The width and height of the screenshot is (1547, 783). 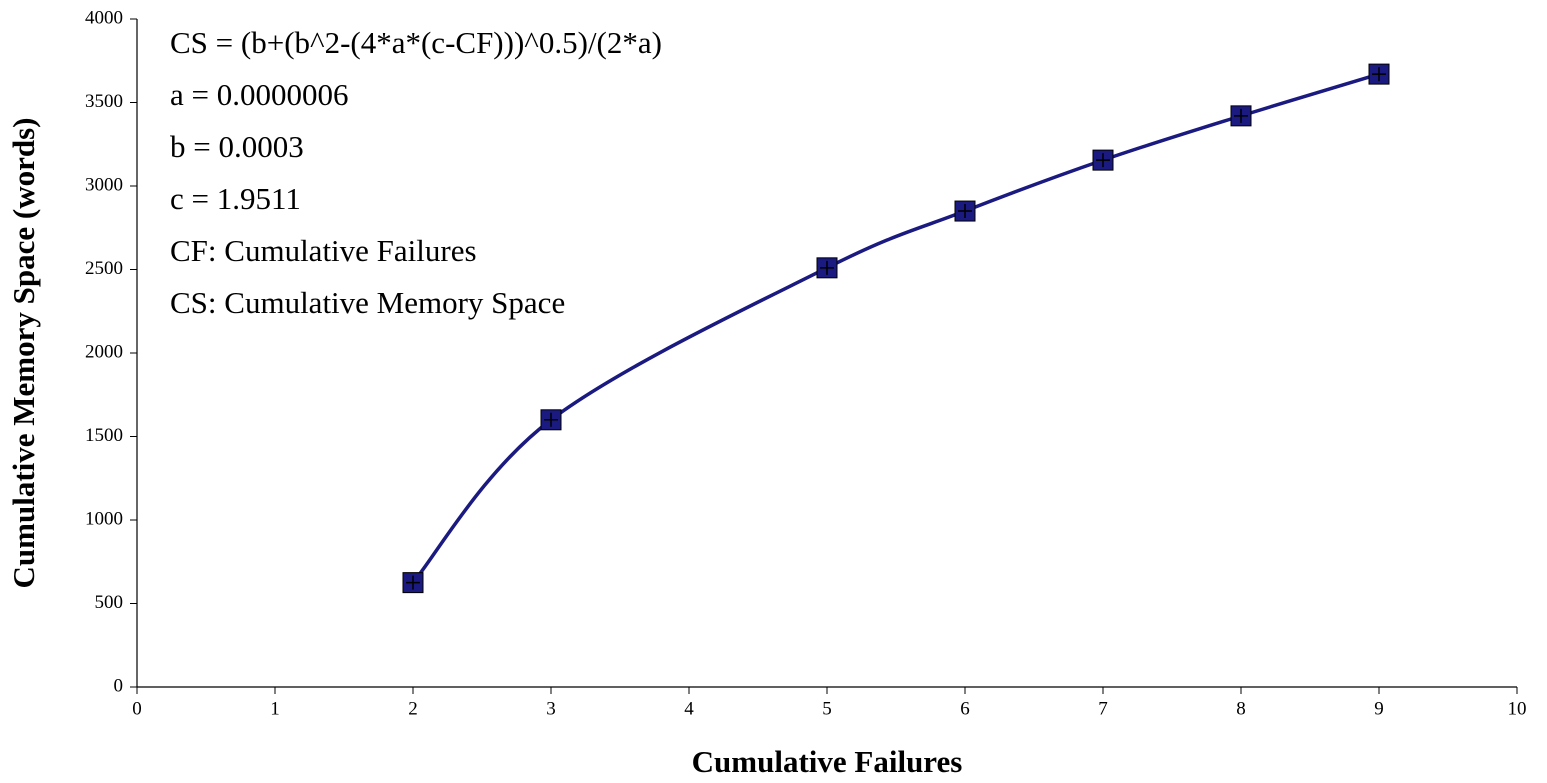 What do you see at coordinates (1241, 708) in the screenshot?
I see `x-tick-label: 8` at bounding box center [1241, 708].